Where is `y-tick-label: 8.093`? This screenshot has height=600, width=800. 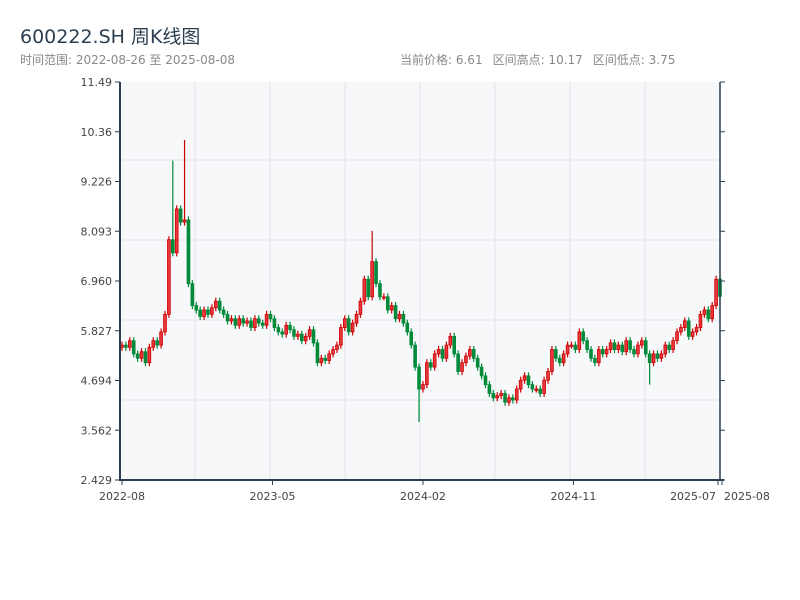
y-tick-label: 8.093 is located at coordinates (97, 231).